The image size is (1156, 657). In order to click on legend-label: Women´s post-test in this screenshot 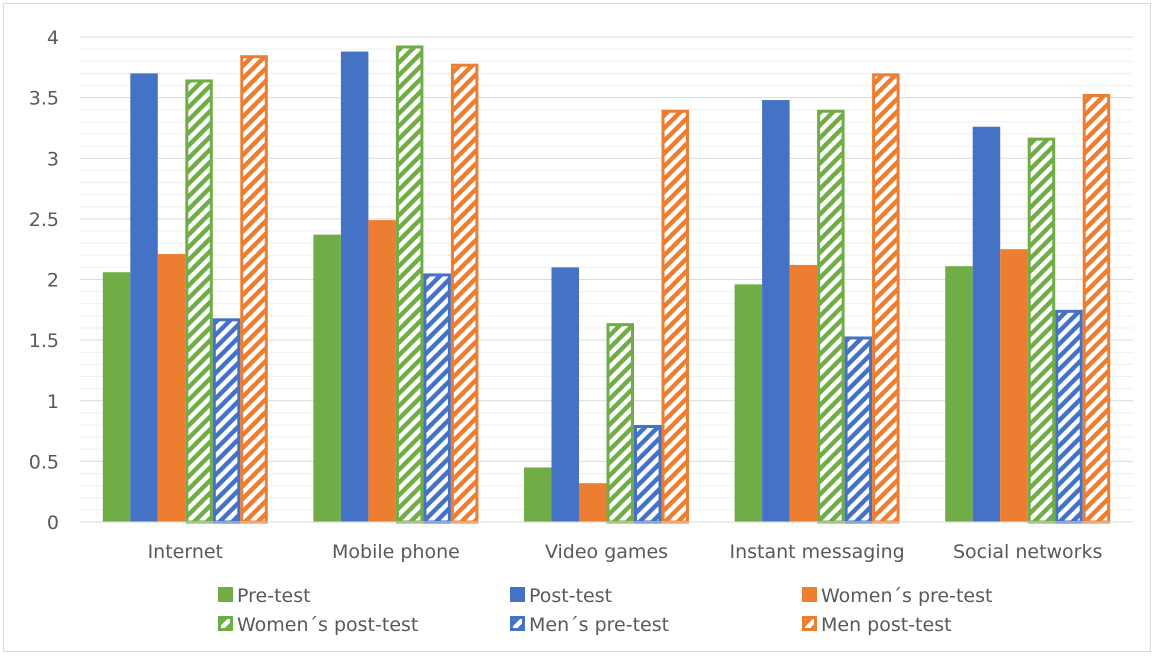, I will do `click(327, 625)`.